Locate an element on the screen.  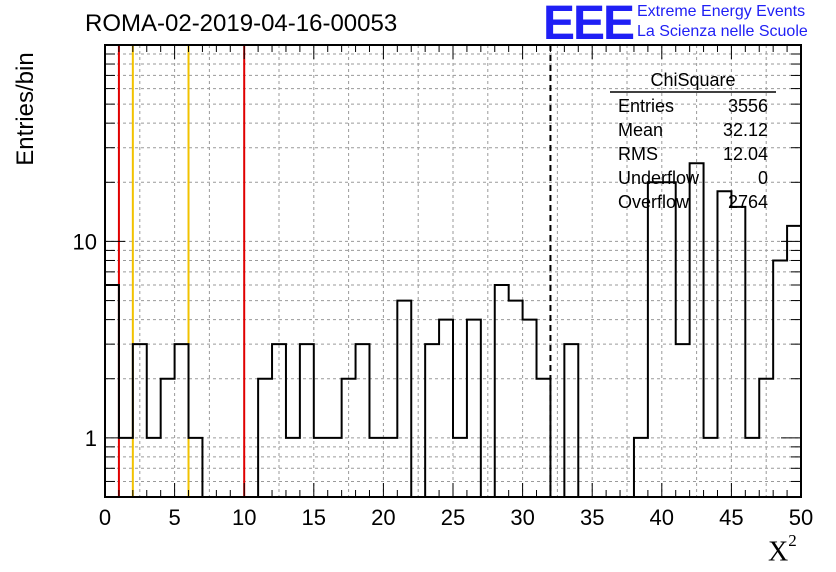
stats-label-rms: RMS is located at coordinates (638, 154).